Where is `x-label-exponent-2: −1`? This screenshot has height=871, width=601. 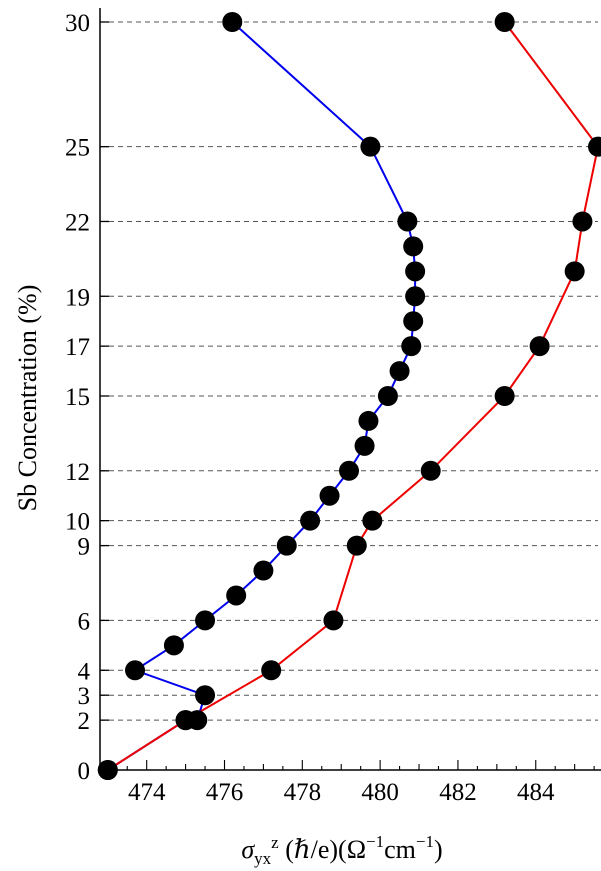
x-label-exponent-2: −1 is located at coordinates (425, 841).